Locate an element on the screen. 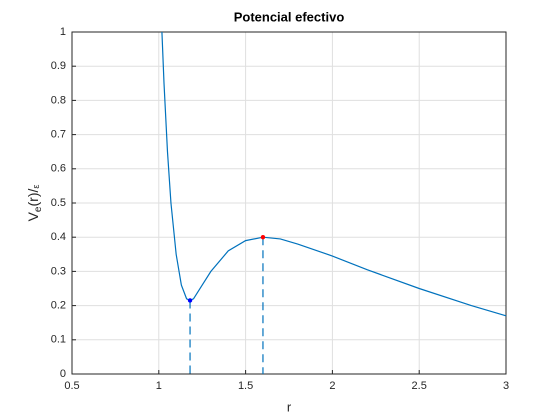 Image resolution: width=560 pixels, height=420 pixels. x-tick-label: 2 is located at coordinates (332, 386).